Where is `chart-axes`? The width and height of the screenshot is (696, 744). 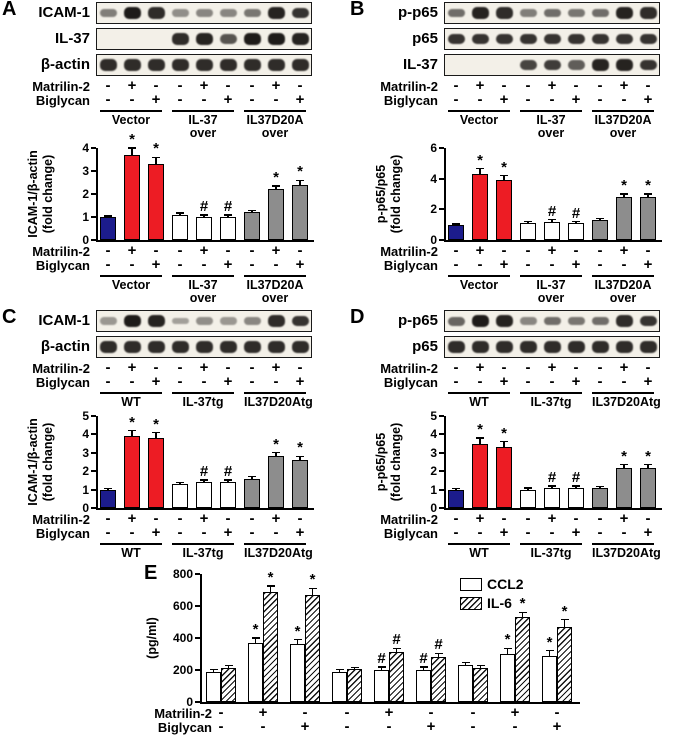
chart-axes is located at coordinates (553, 195).